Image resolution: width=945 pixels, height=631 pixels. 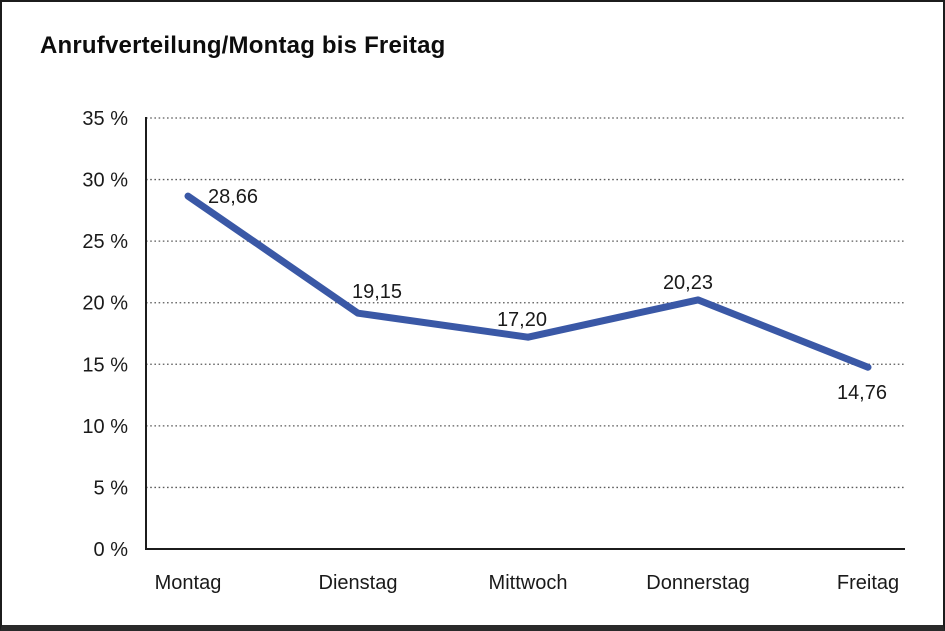 I want to click on x-category-label: Montag, so click(x=188, y=583).